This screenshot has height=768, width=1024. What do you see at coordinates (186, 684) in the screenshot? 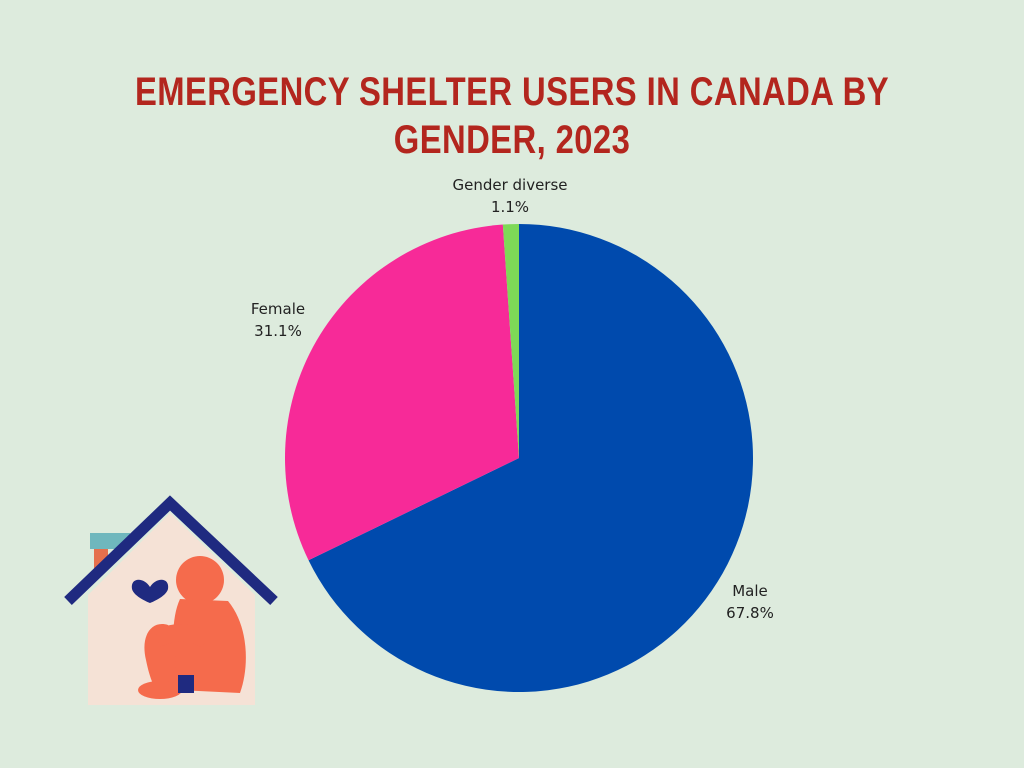
I see `foot-shadow-icon` at bounding box center [186, 684].